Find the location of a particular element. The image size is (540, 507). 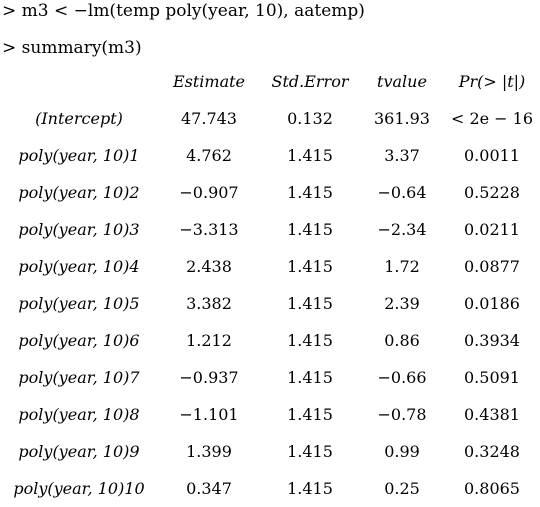

table-row: poly(year, 10)1 4.762 1.415 3.37 0.0011 is located at coordinates (270, 155).